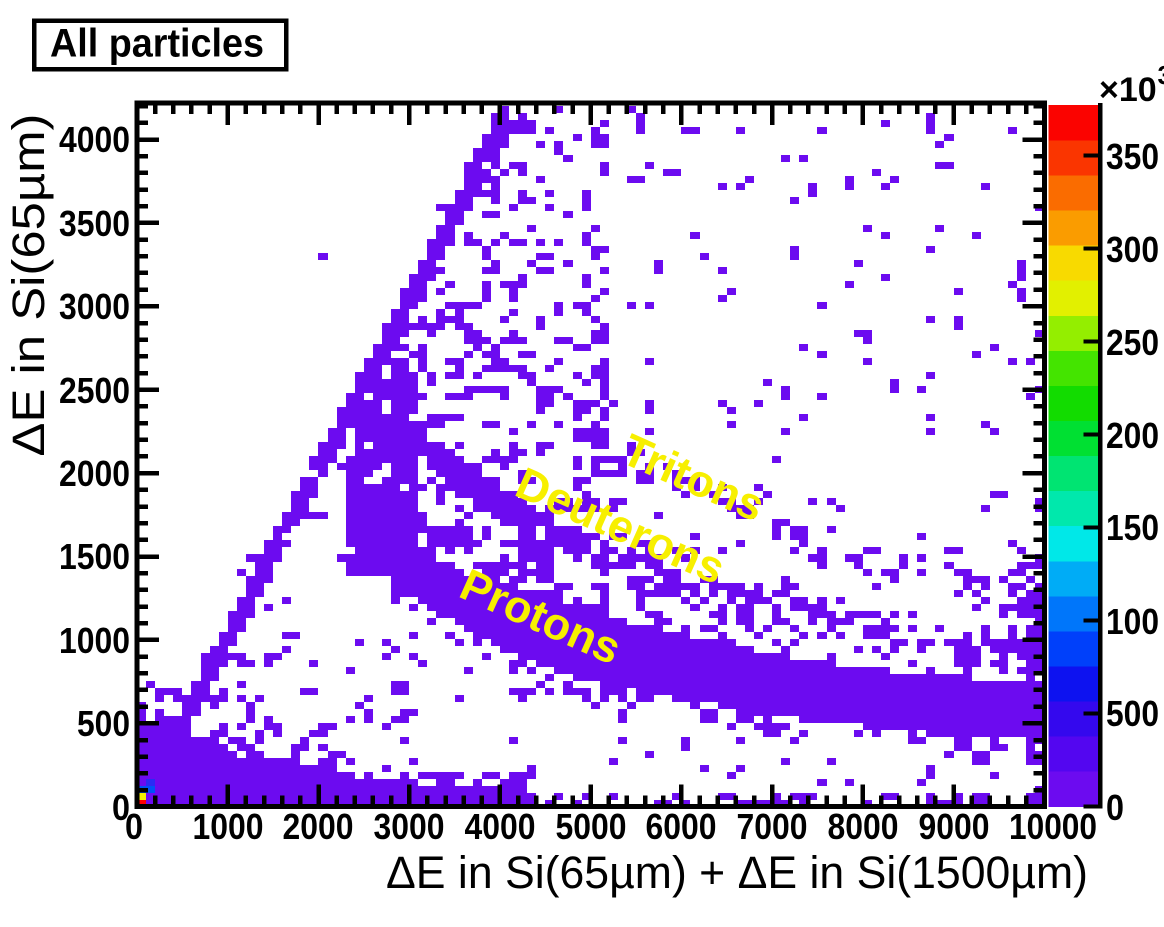  What do you see at coordinates (772, 826) in the screenshot?
I see `svg-text: 7000` at bounding box center [772, 826].